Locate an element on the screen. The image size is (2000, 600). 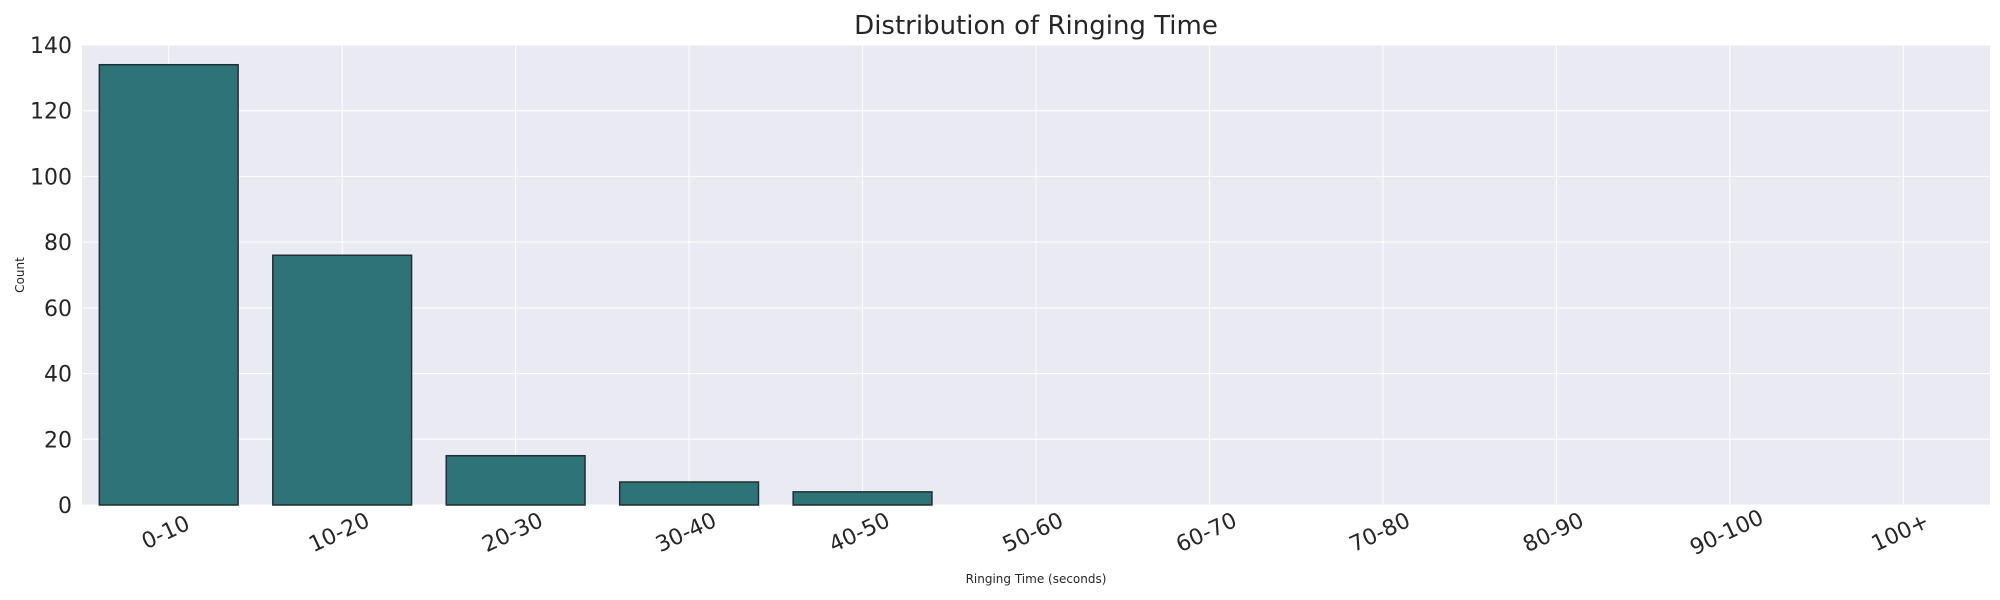
chart-title: Distribution of Ringing Time is located at coordinates (1036, 26).